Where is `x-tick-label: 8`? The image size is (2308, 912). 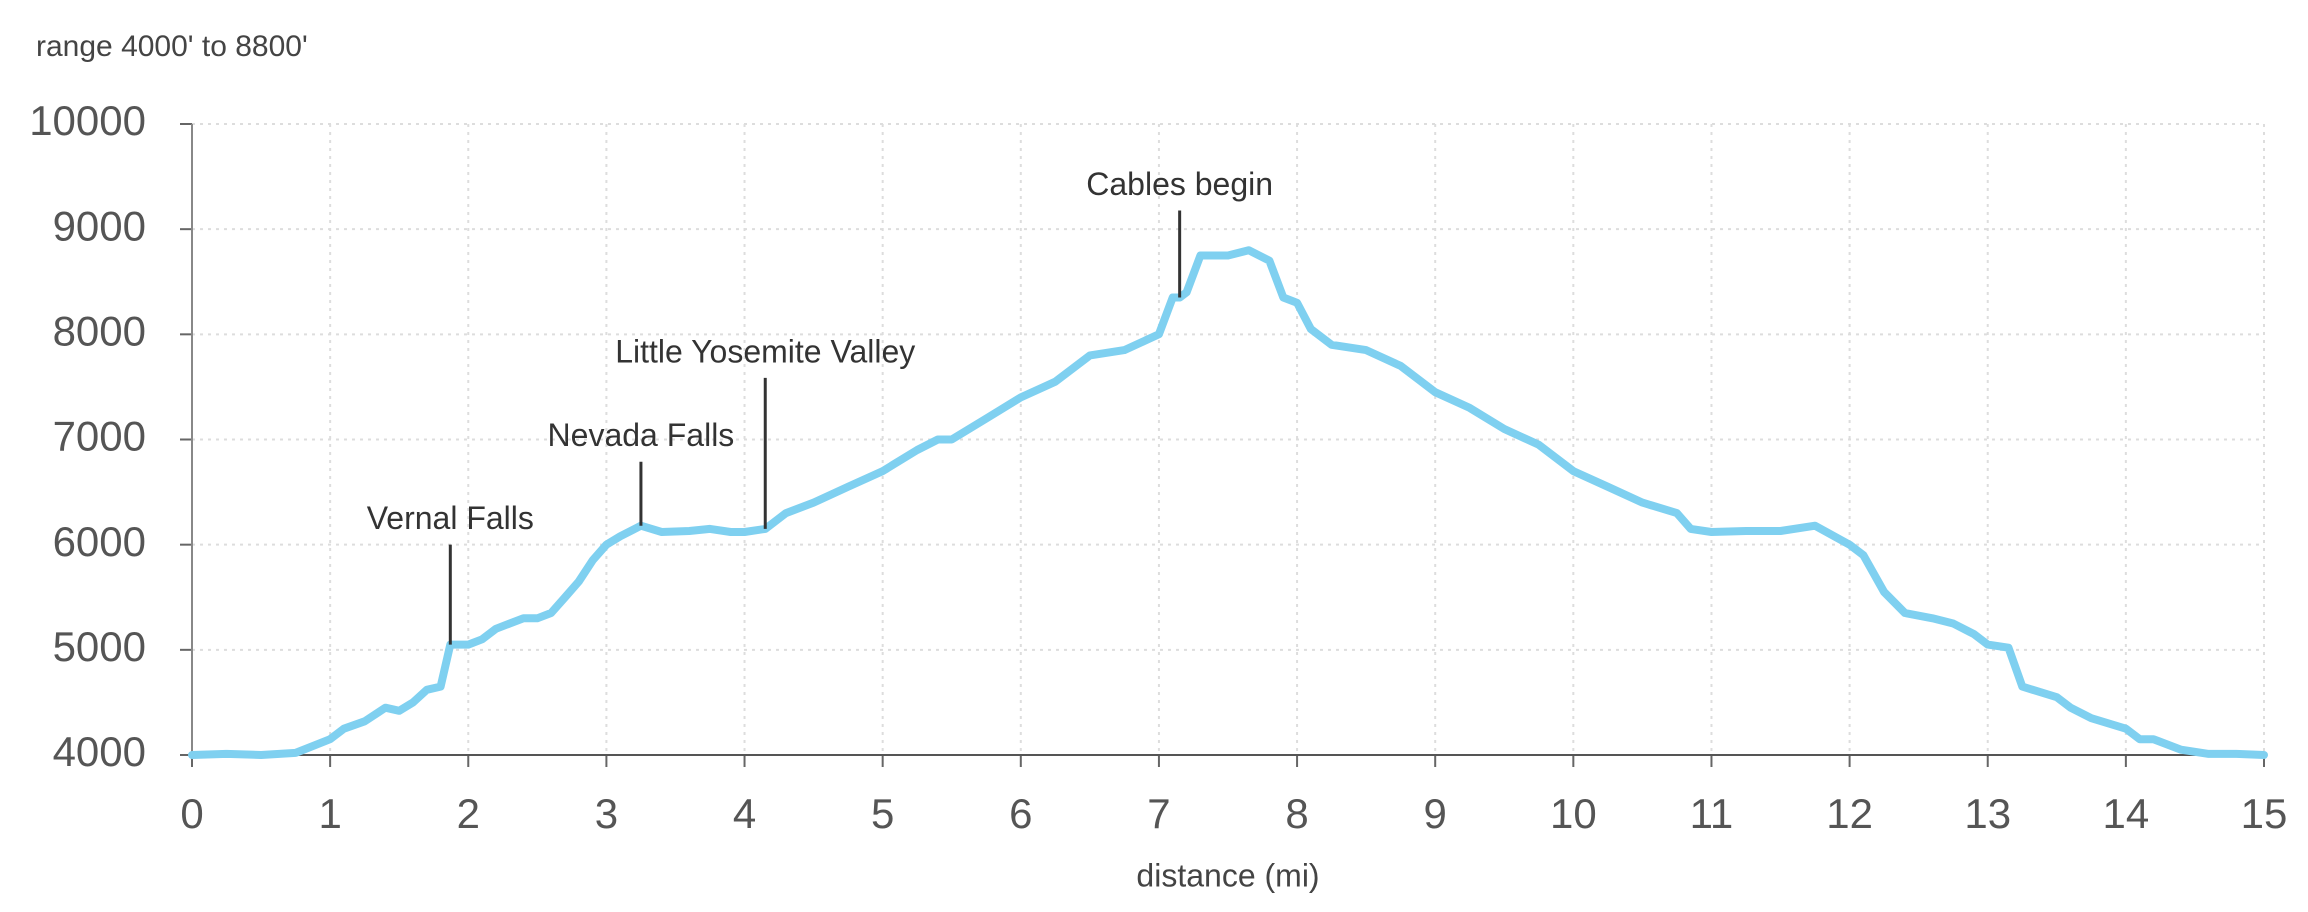 x-tick-label: 8 is located at coordinates (1296, 813).